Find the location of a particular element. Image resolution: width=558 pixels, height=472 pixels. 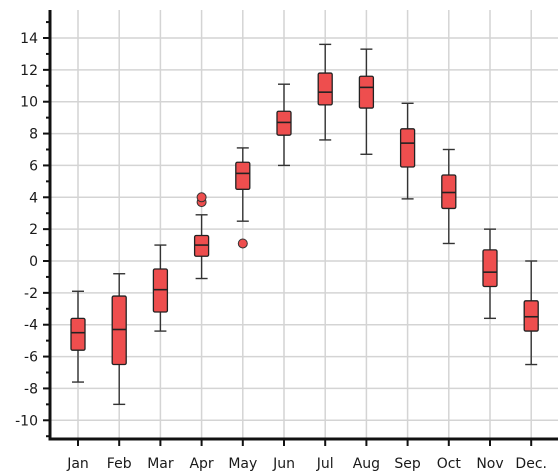

box-aug is located at coordinates (366, 101).